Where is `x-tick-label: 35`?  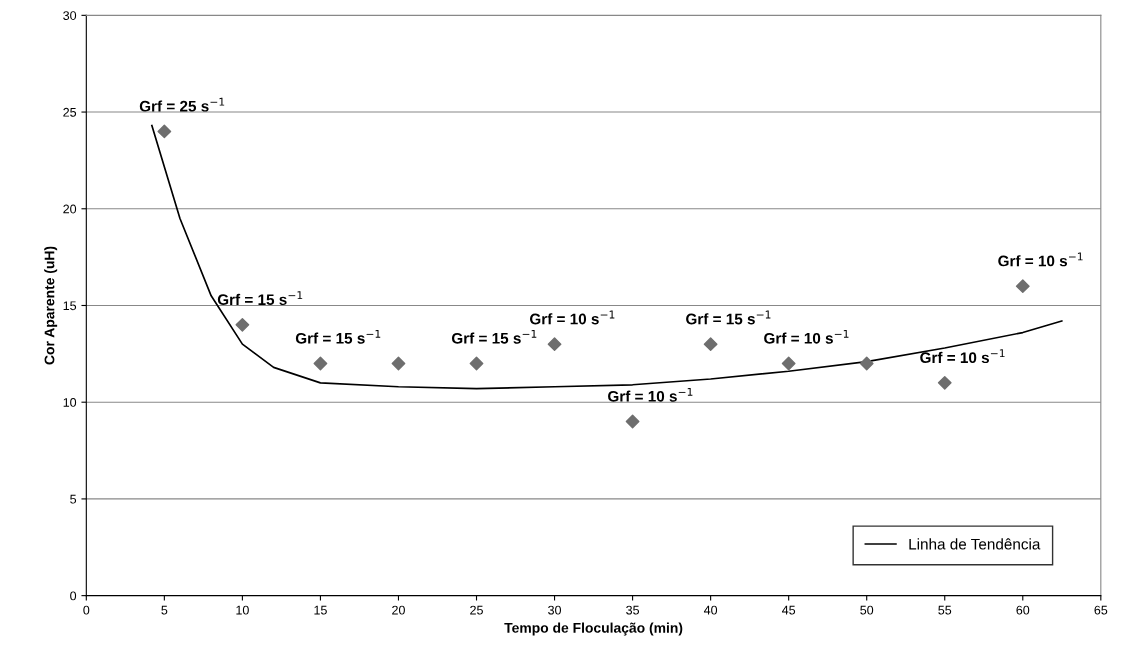
x-tick-label: 35 is located at coordinates (633, 610).